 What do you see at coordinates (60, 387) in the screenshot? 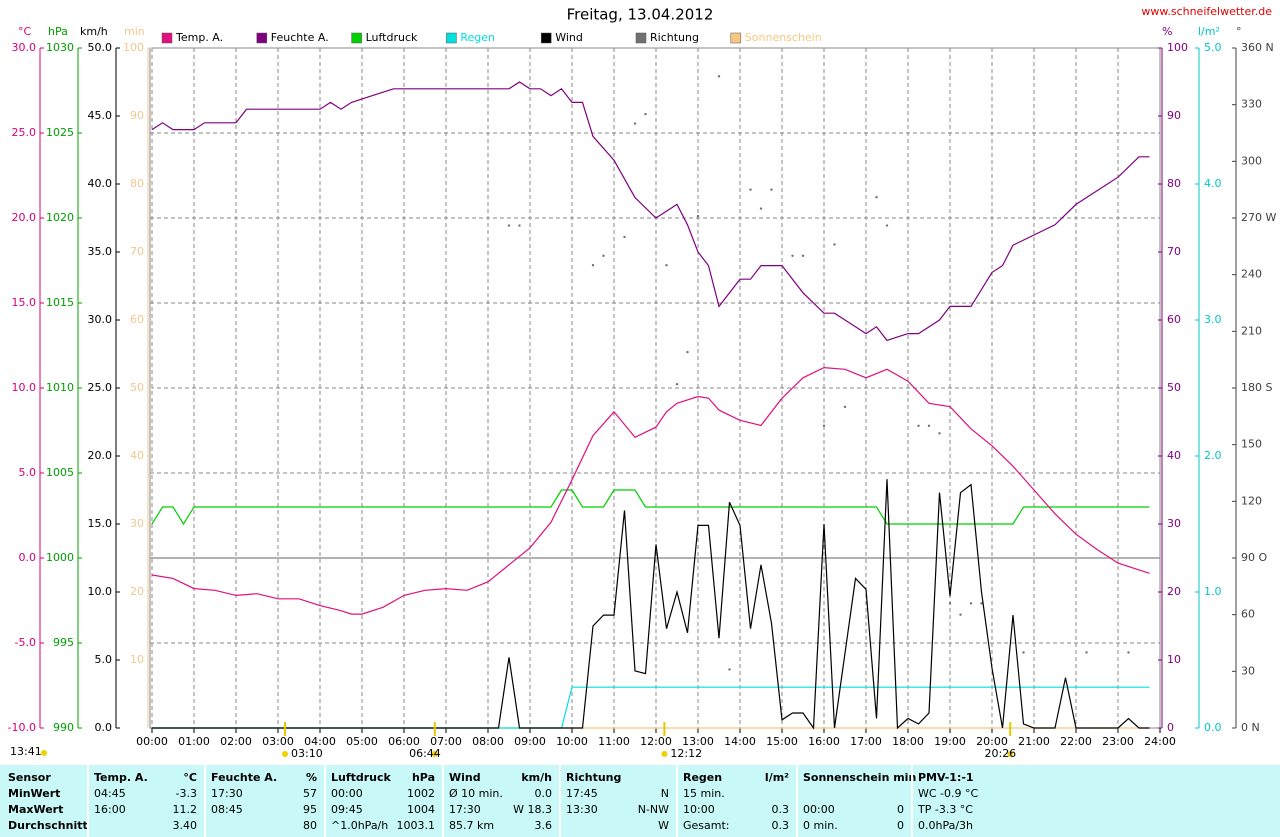
I see `y-tick-label: 1010` at bounding box center [60, 387].